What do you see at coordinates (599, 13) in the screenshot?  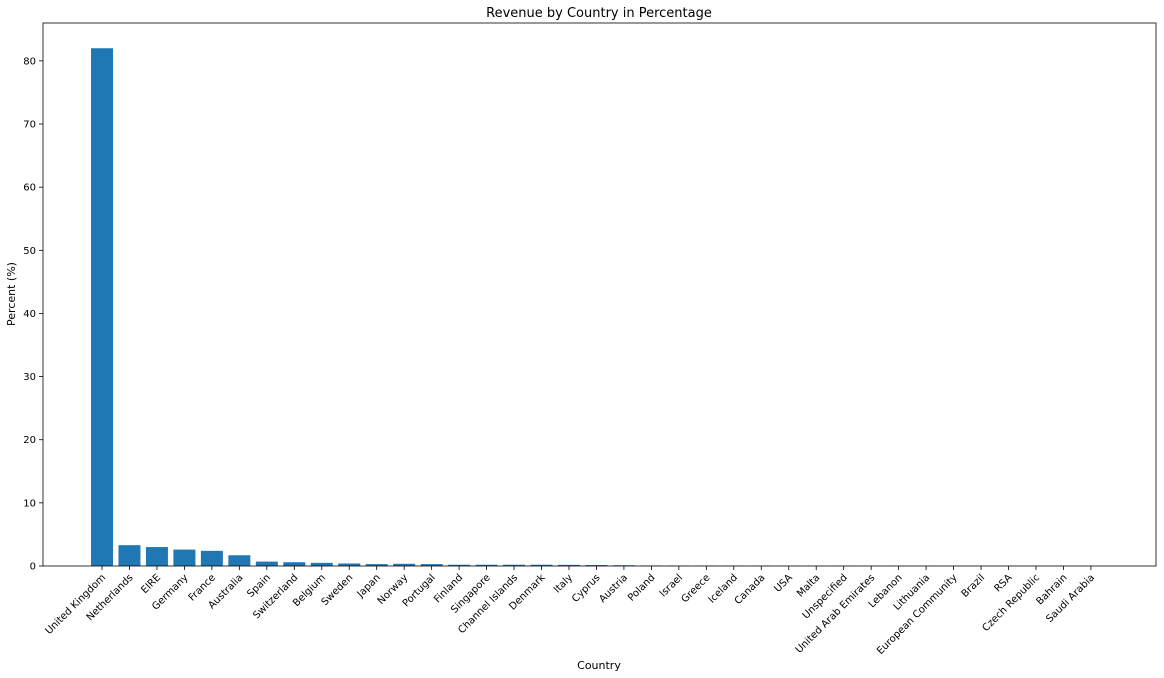 I see `chart-title: Revenue by Country in Percentage` at bounding box center [599, 13].